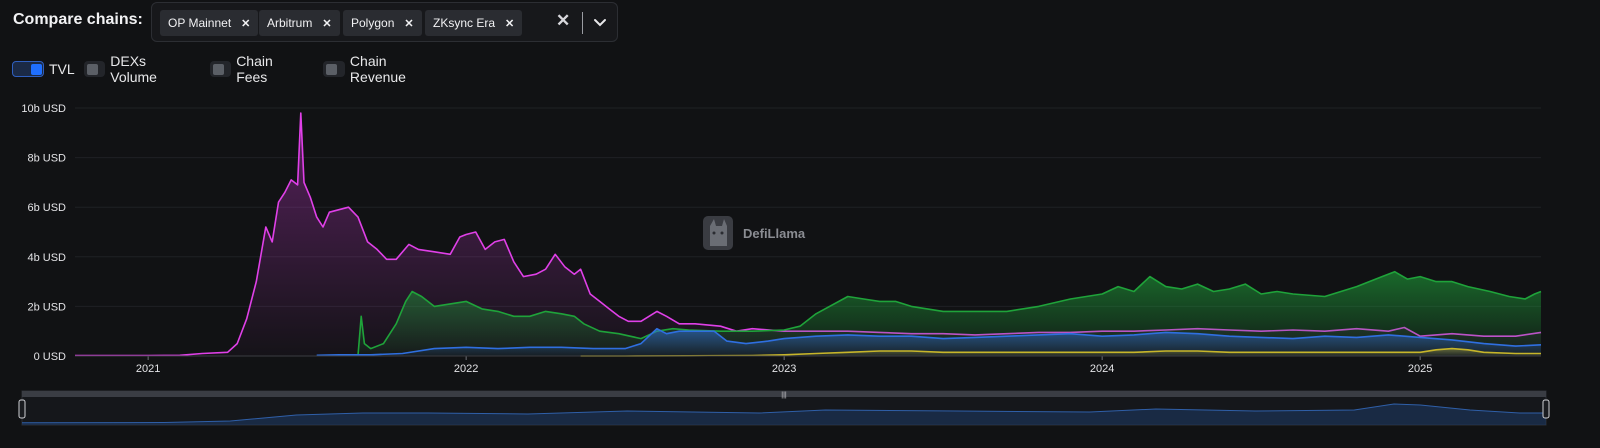  Describe the element at coordinates (46, 258) in the screenshot. I see `y-tick-label: 4b USD` at that location.